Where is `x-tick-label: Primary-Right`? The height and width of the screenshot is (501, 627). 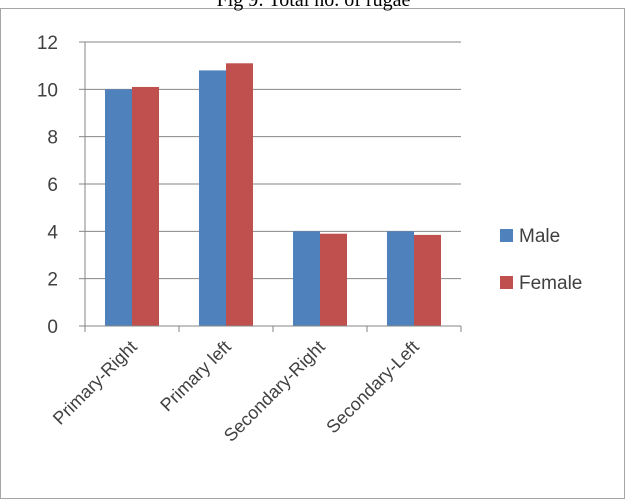
x-tick-label: Primary-Right is located at coordinates (95, 383).